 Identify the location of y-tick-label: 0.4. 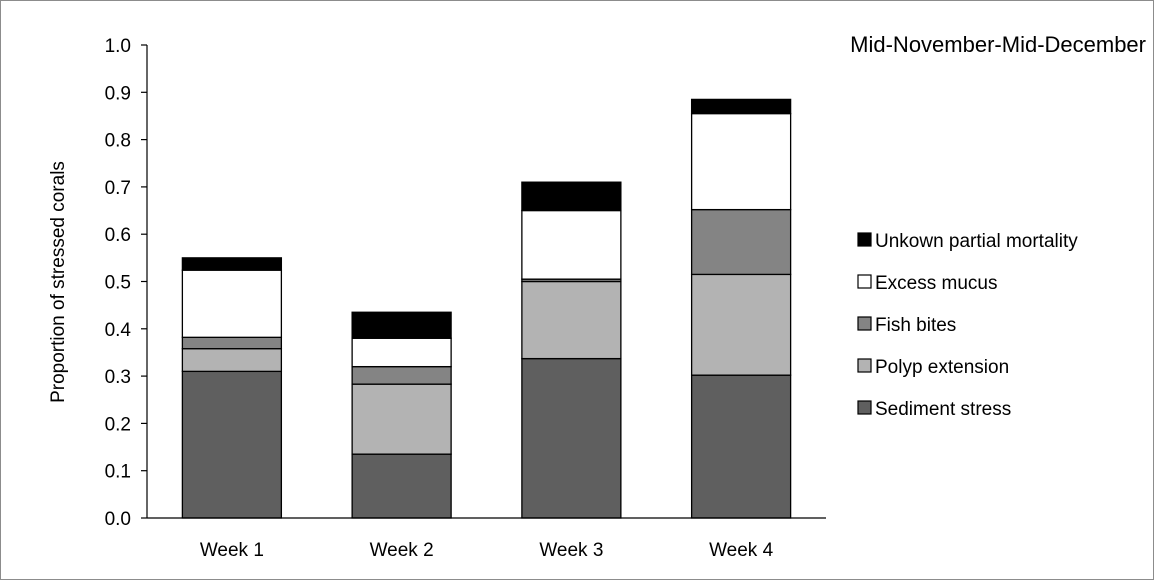
(118, 330).